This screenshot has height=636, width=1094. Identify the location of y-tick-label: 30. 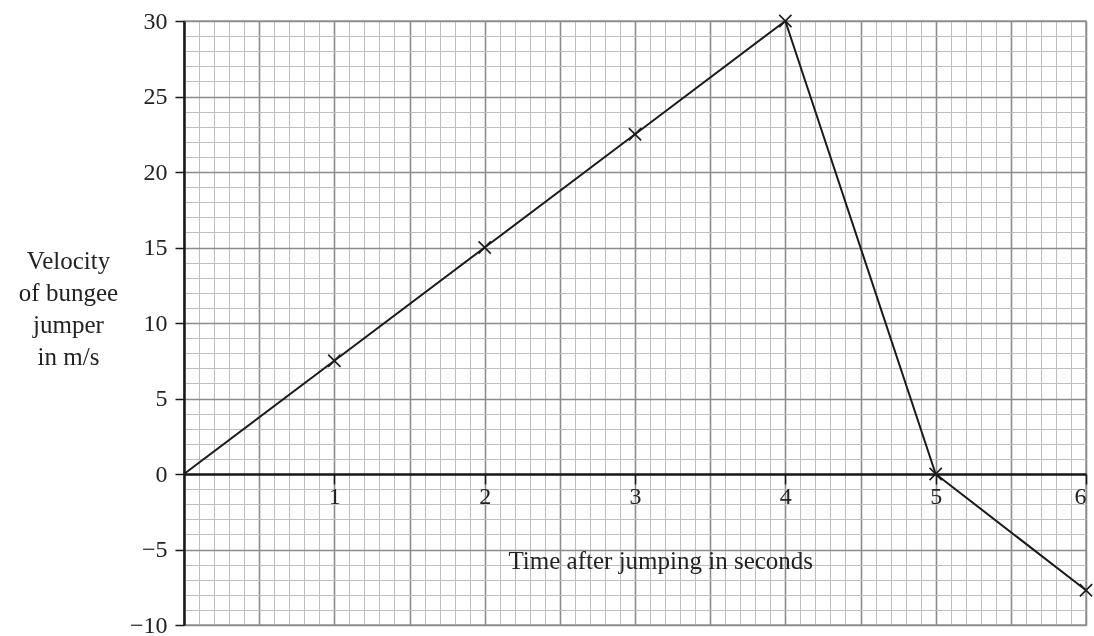
(155, 20).